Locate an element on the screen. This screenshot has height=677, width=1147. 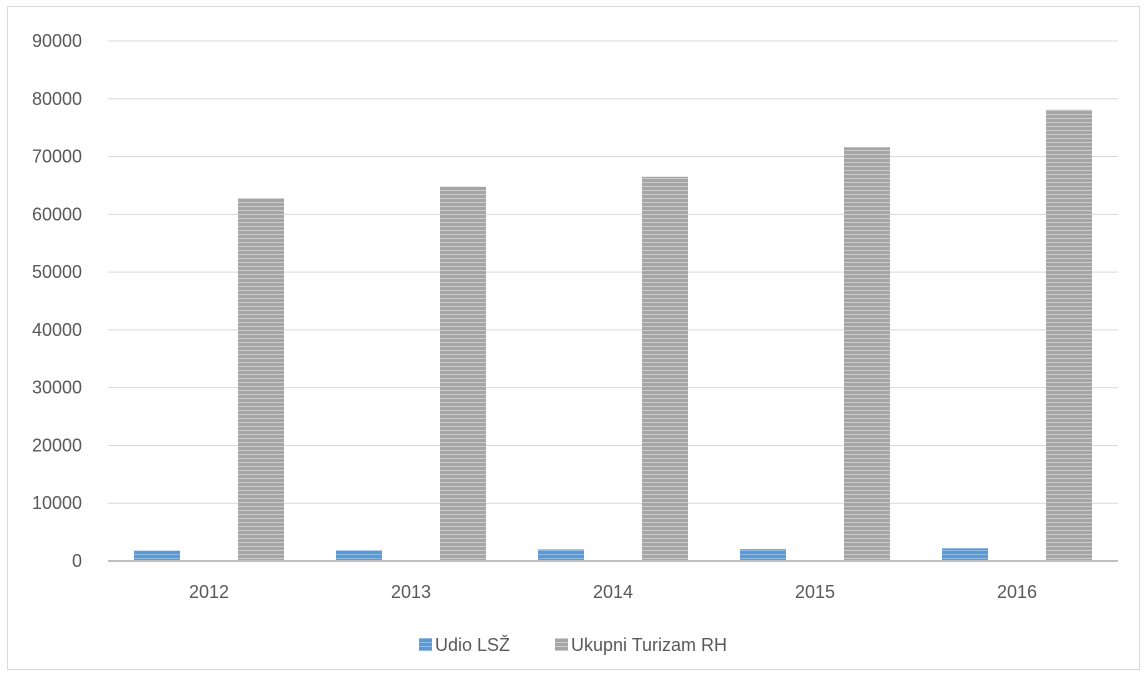
legend-item-udio-lsz: Udio LSŽ is located at coordinates (464, 645).